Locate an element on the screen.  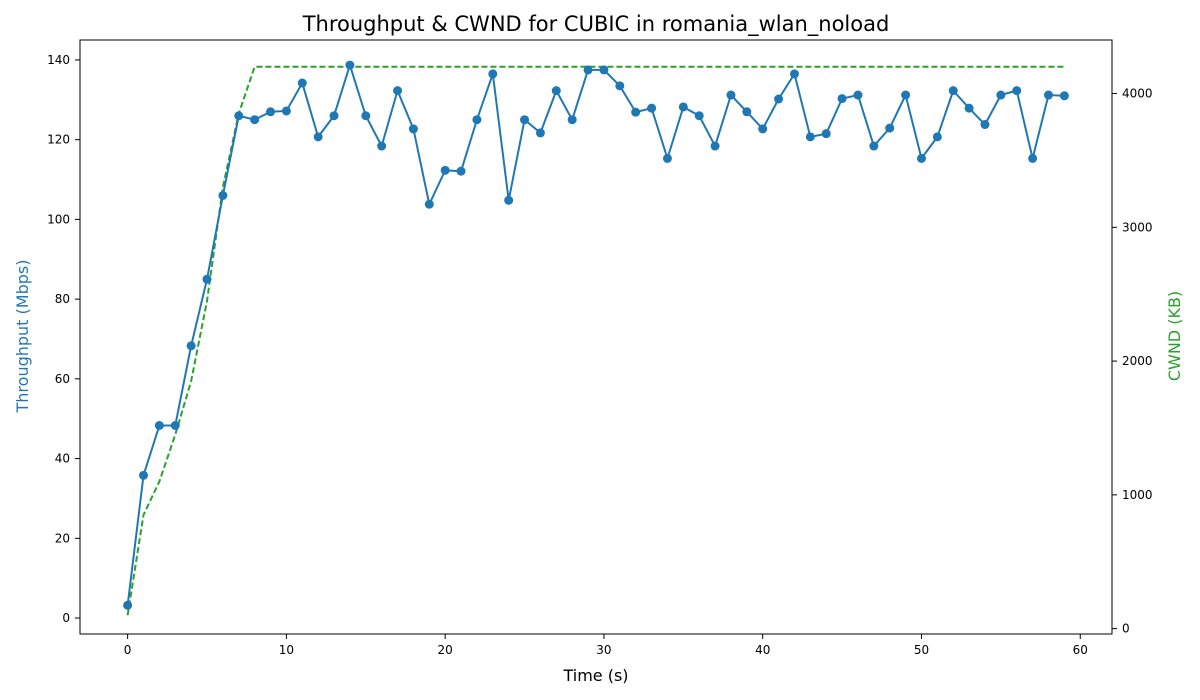
y-left-tick-label: 0 is located at coordinates (66, 618).